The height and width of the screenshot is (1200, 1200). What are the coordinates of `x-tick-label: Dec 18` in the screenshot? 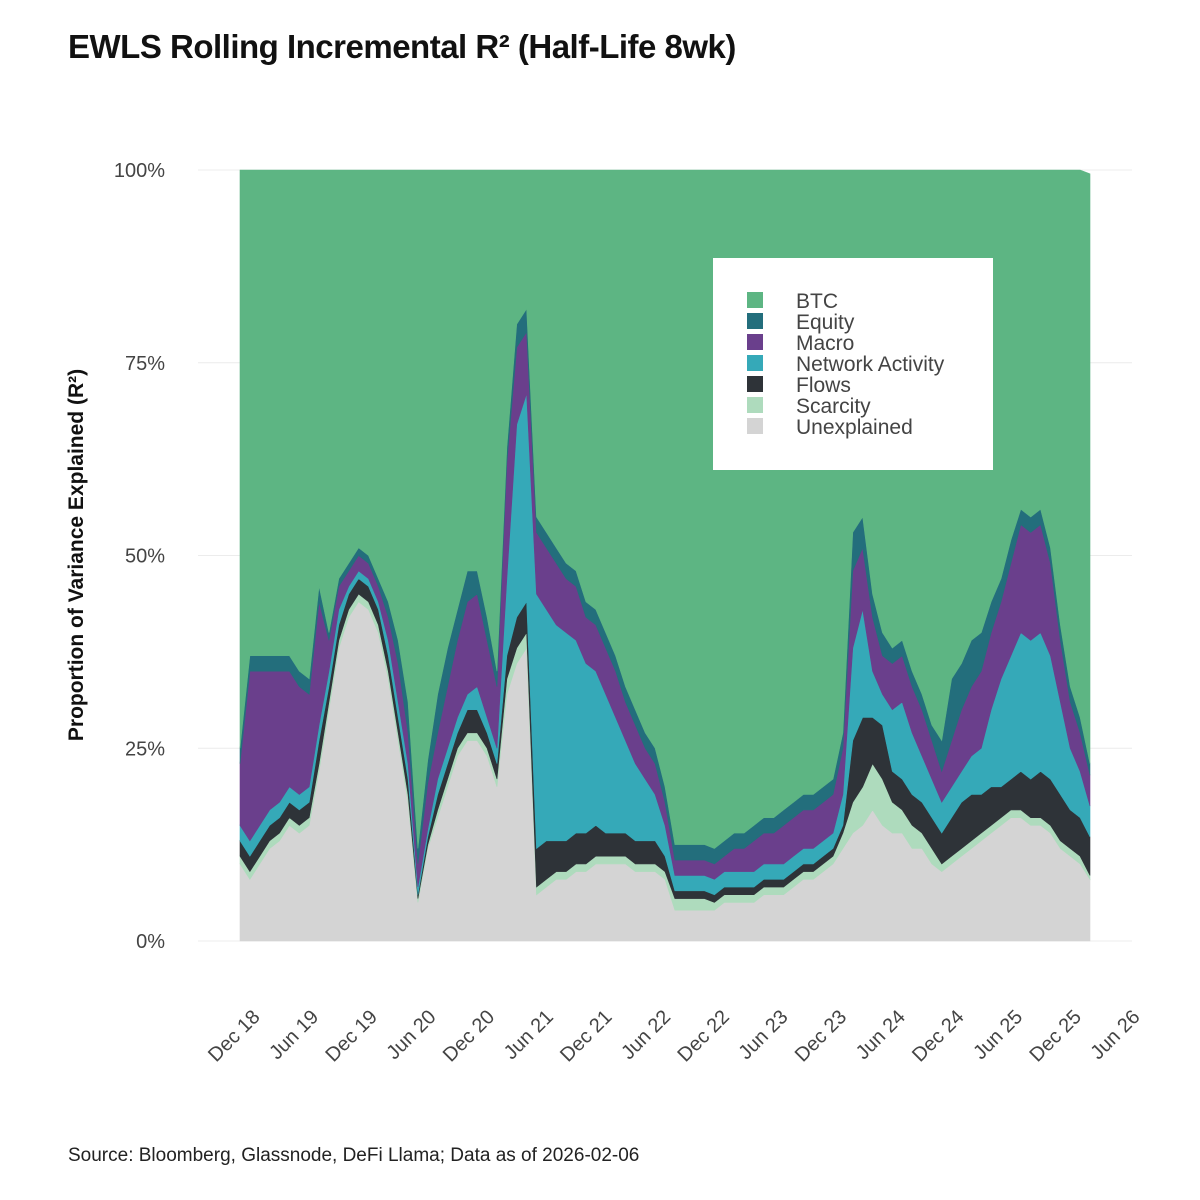 It's located at (234, 1036).